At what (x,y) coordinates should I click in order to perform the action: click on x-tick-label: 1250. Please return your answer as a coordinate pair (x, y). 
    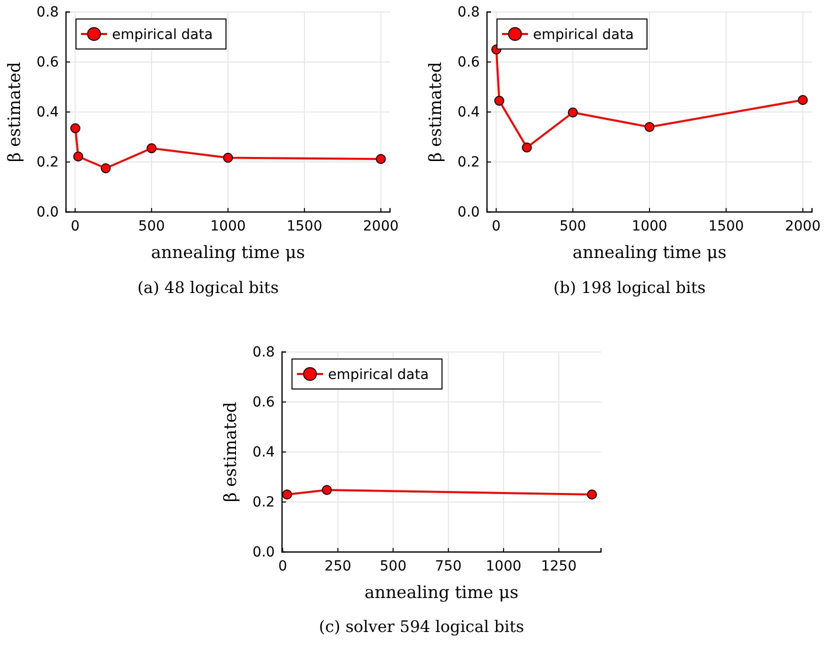
    Looking at the image, I should click on (558, 566).